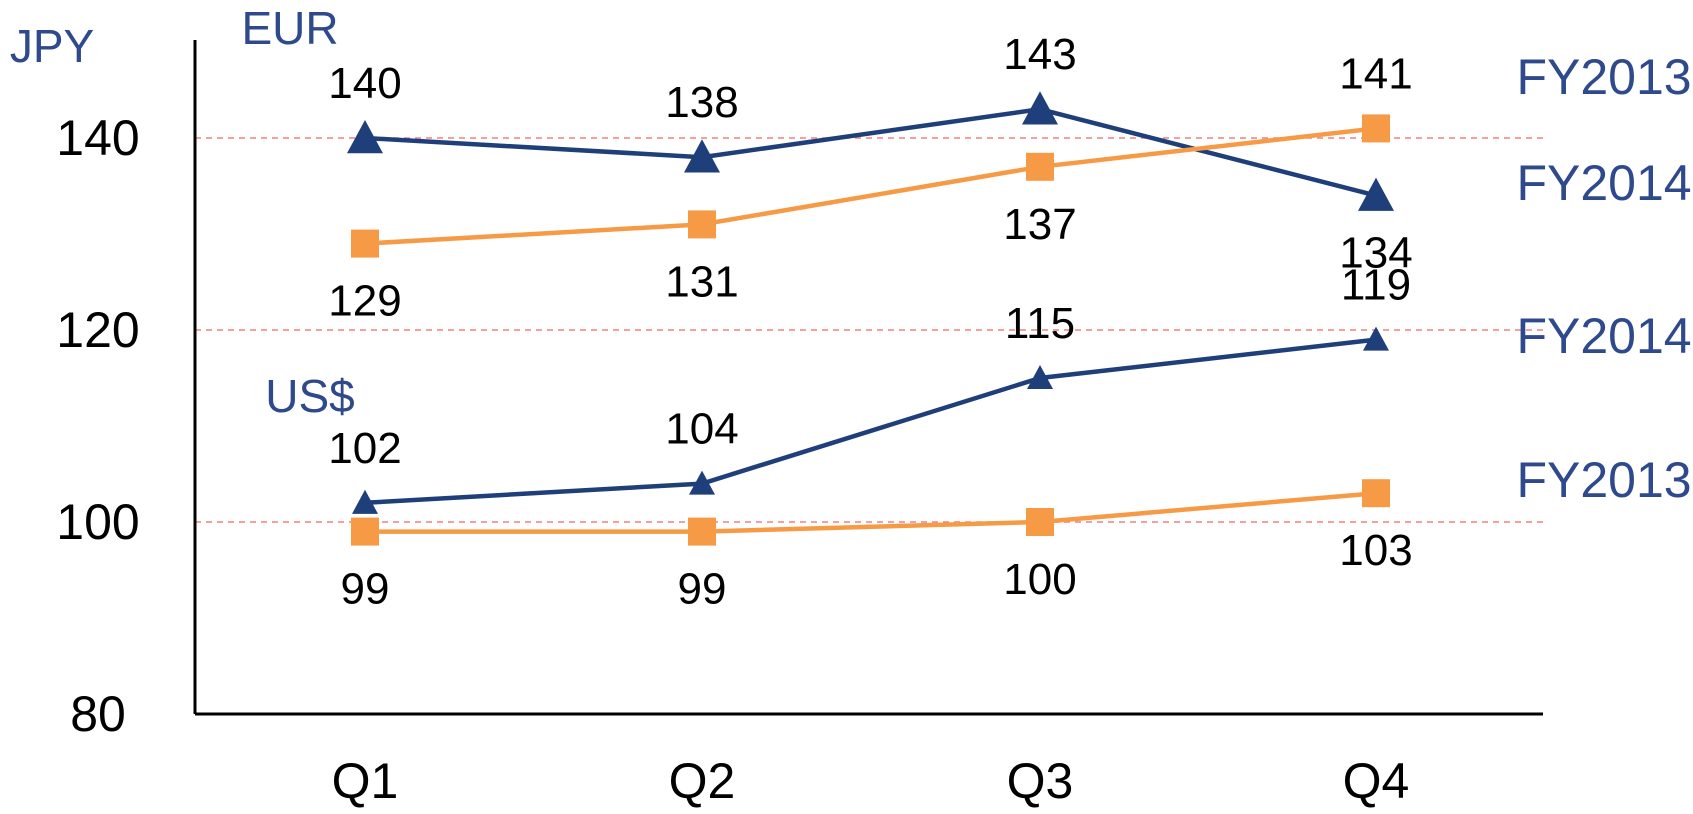  I want to click on x-tick-label: Q3, so click(1040, 781).